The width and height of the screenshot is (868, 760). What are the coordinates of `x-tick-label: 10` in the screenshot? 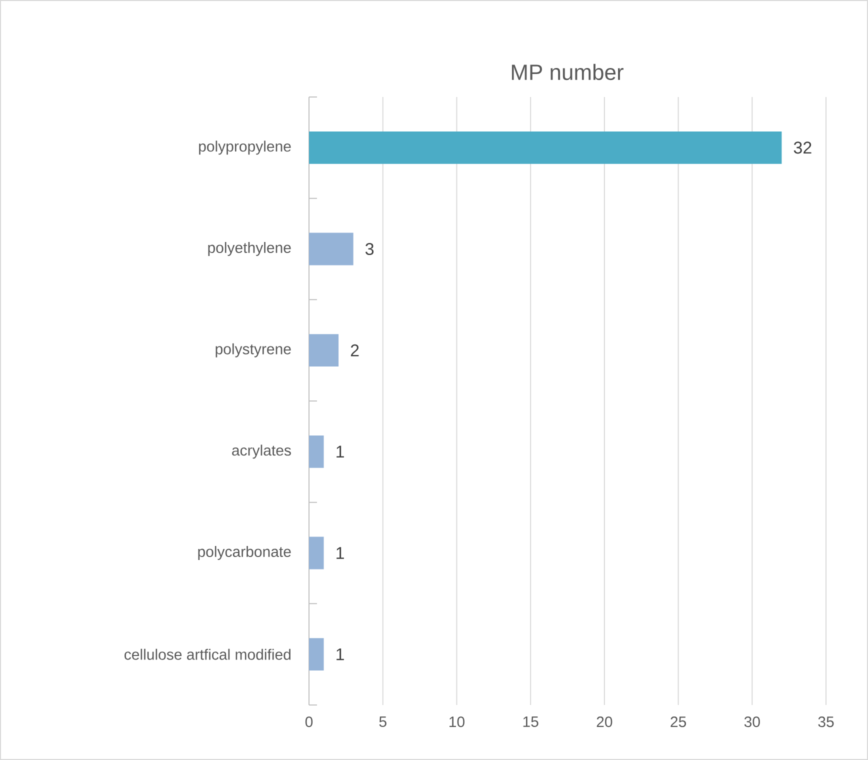 It's located at (457, 722).